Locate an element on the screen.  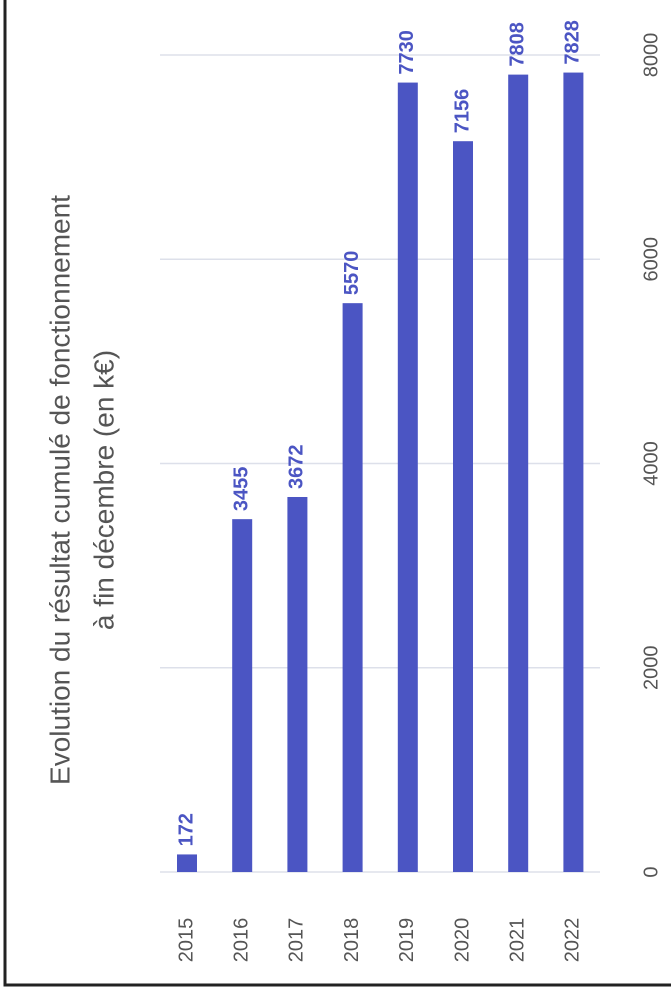
value-label: 3672 is located at coordinates (297, 466).